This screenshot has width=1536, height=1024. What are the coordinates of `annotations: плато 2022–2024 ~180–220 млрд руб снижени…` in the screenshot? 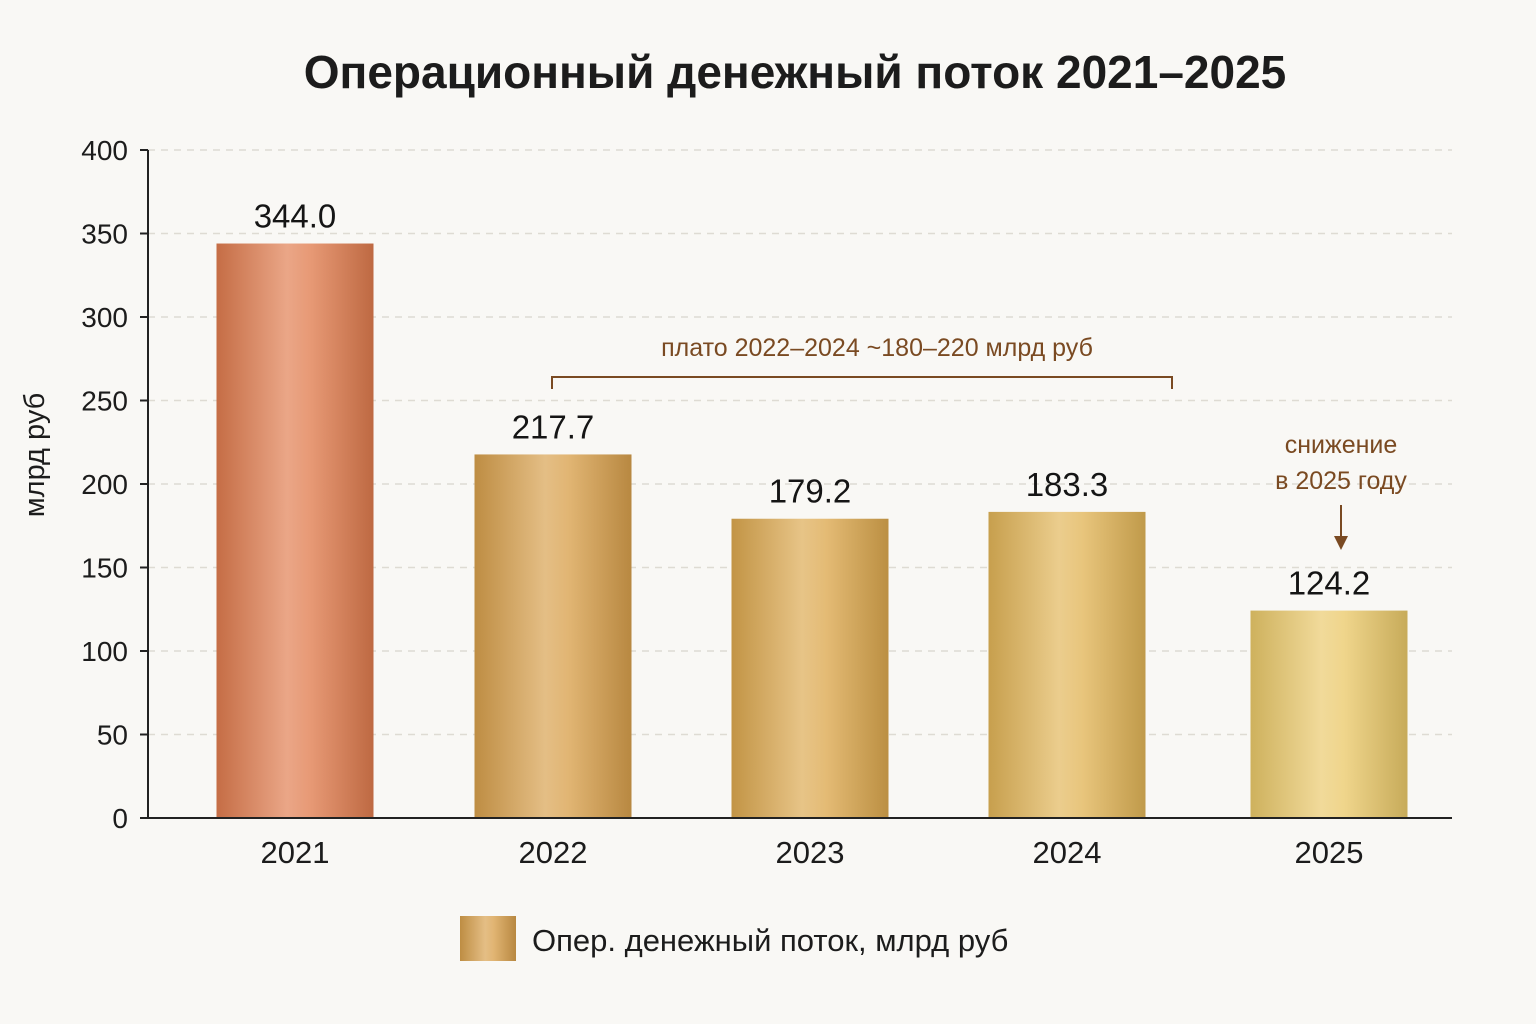 It's located at (979, 442).